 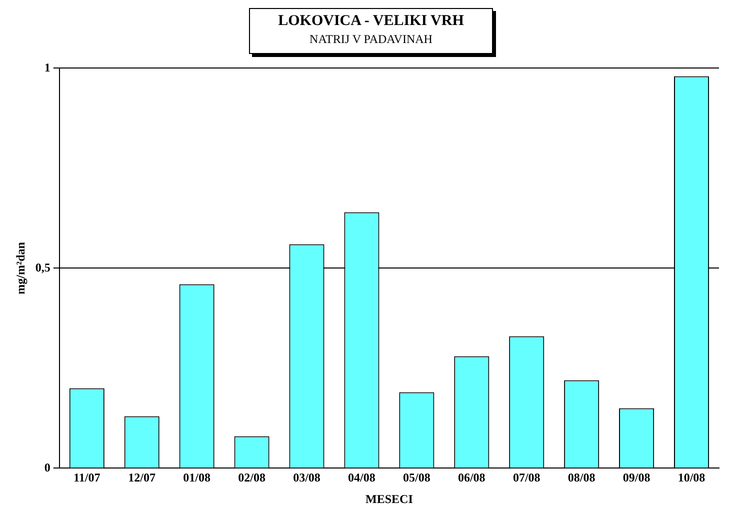 What do you see at coordinates (87, 477) in the screenshot?
I see `x-tick-label: 11/07` at bounding box center [87, 477].